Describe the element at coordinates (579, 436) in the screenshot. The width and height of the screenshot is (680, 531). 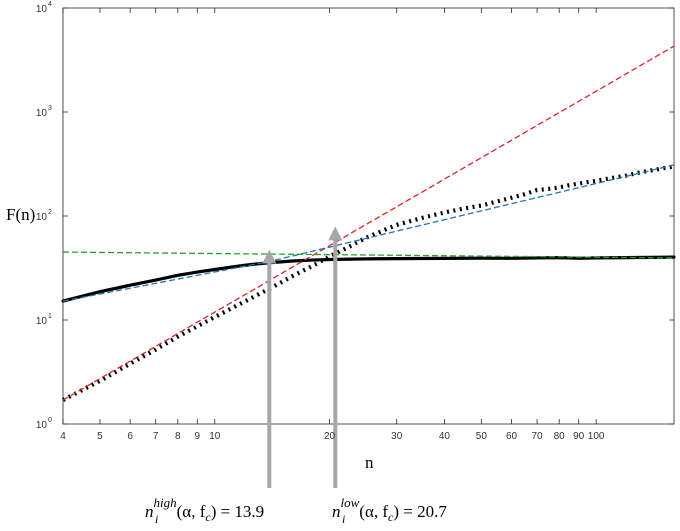
I see `x-tick-label: 90` at that location.